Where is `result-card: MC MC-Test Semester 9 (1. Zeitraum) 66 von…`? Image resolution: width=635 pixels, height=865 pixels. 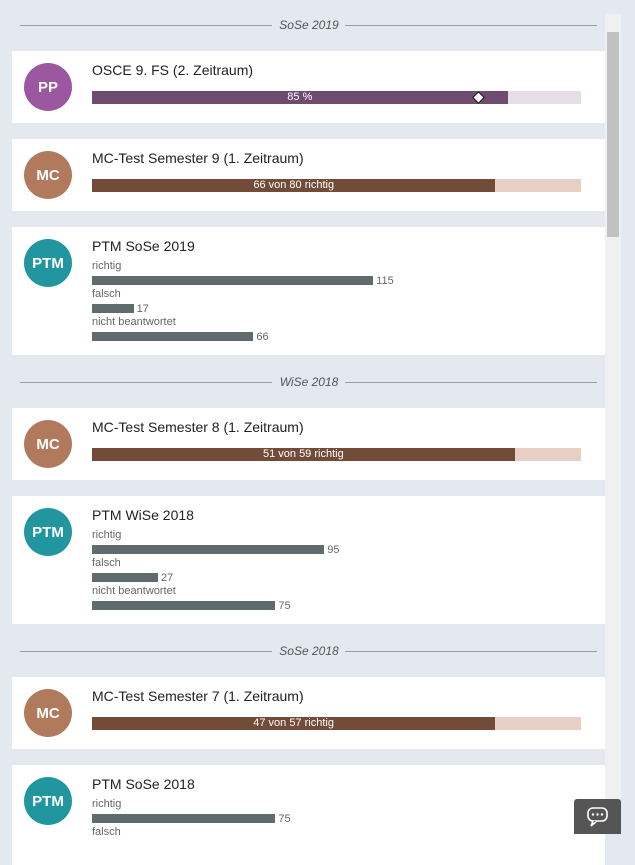 result-card: MC MC-Test Semester 9 (1. Zeitraum) 66 von… is located at coordinates (308, 175).